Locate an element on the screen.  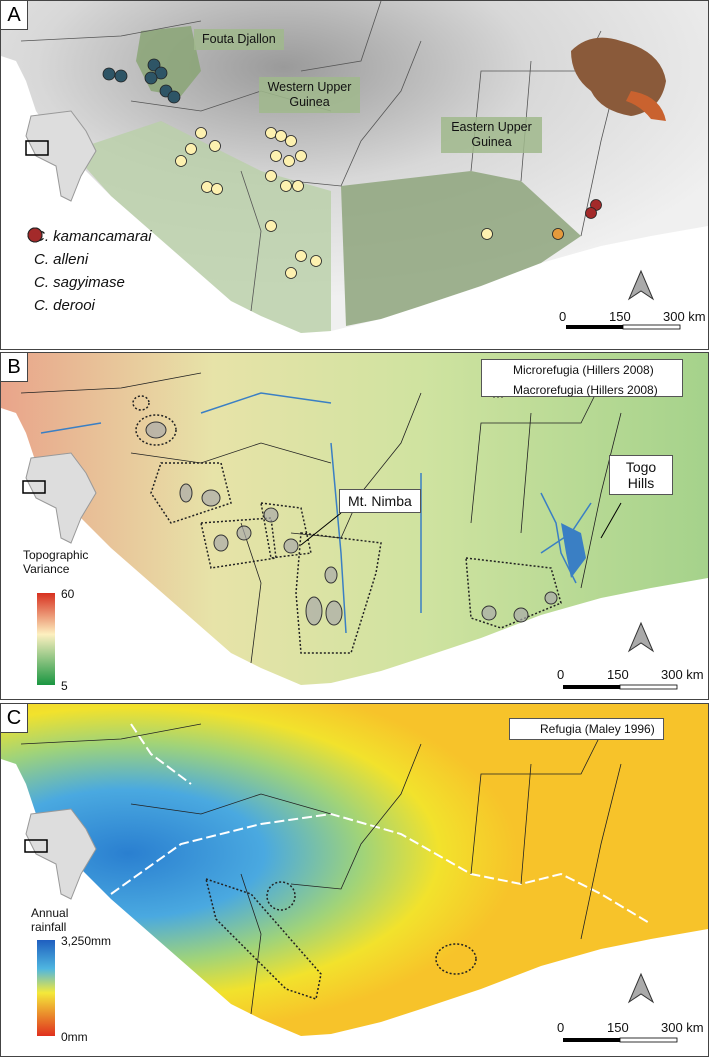
region-label: Western Upper Guinea is located at coordinates (309, 95).